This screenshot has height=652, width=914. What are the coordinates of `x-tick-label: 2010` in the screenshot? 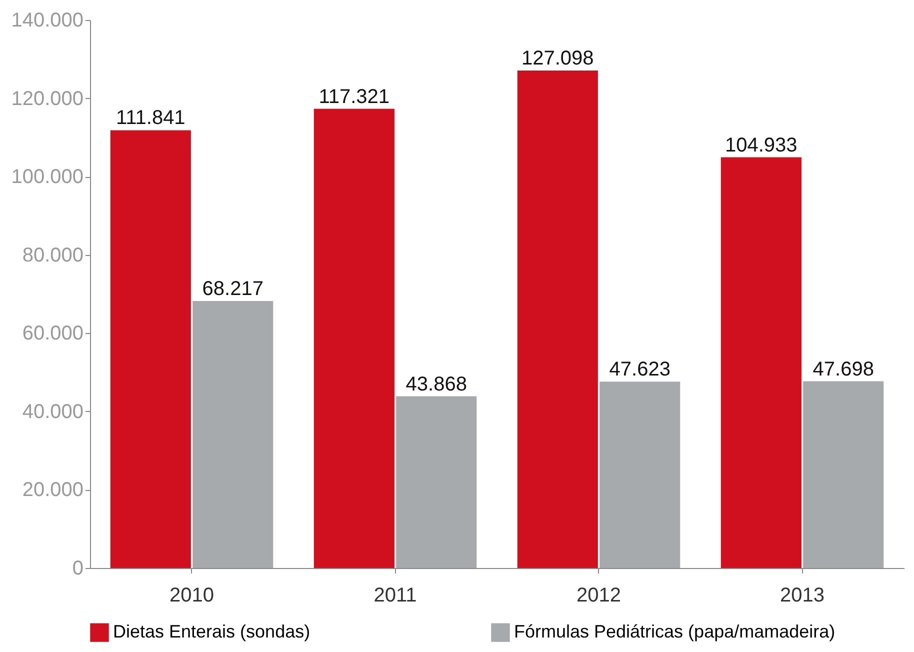 It's located at (192, 595).